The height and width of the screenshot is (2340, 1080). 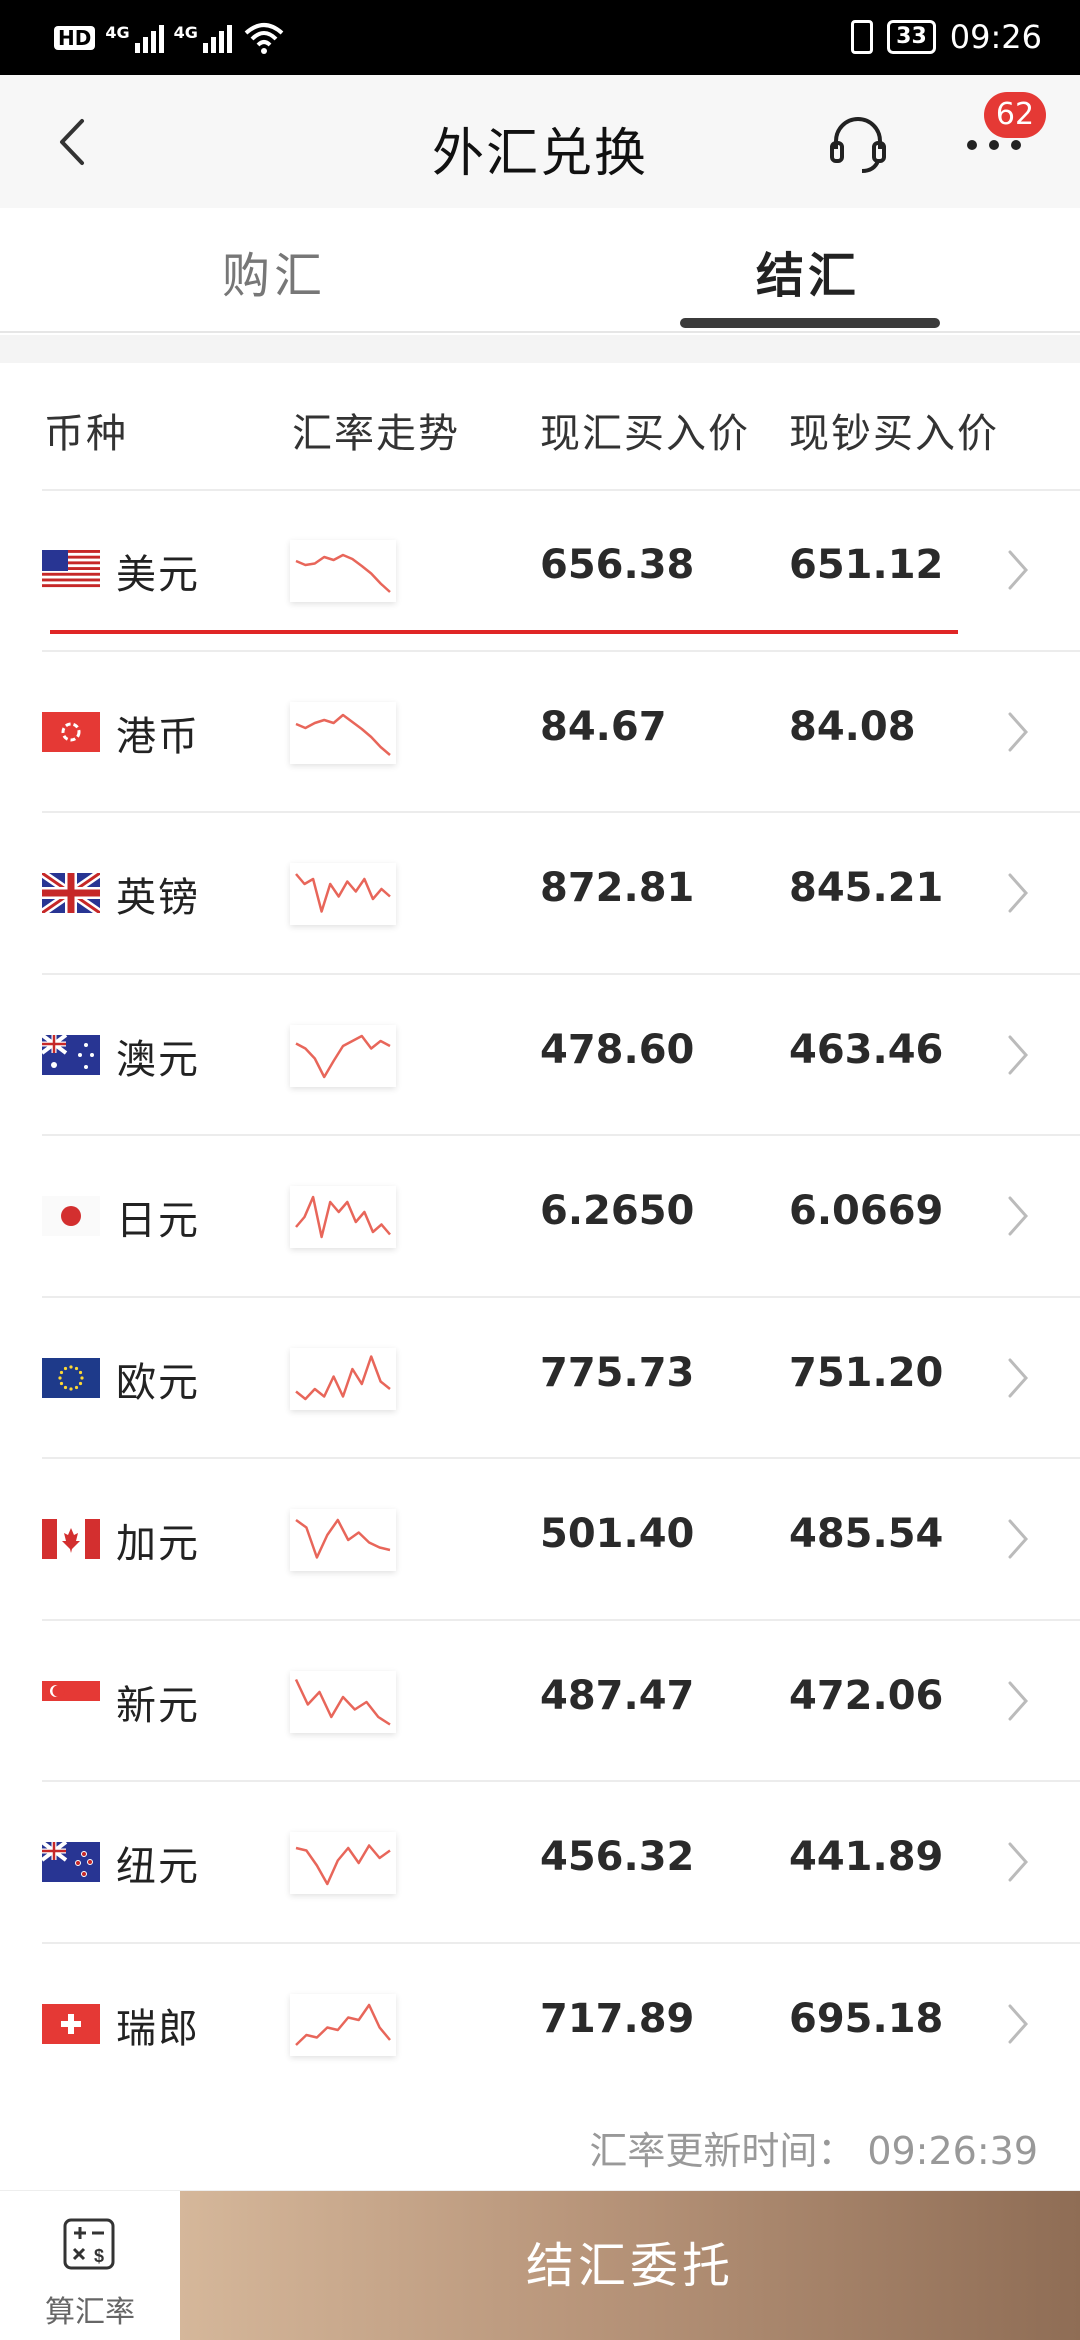 What do you see at coordinates (504, 631) in the screenshot?
I see `selected-row-indicator` at bounding box center [504, 631].